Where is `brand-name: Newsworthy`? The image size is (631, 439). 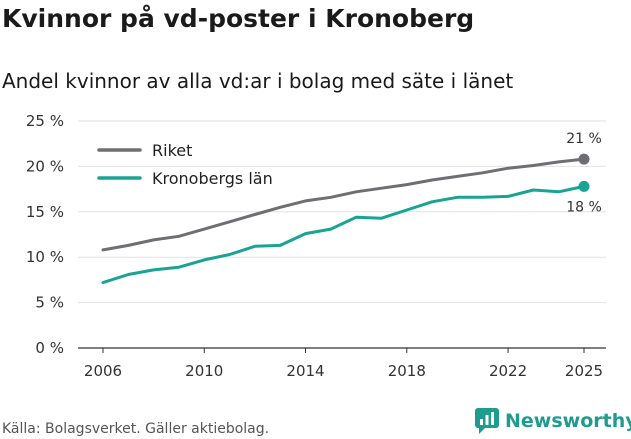
brand-name: Newsworthy is located at coordinates (568, 421).